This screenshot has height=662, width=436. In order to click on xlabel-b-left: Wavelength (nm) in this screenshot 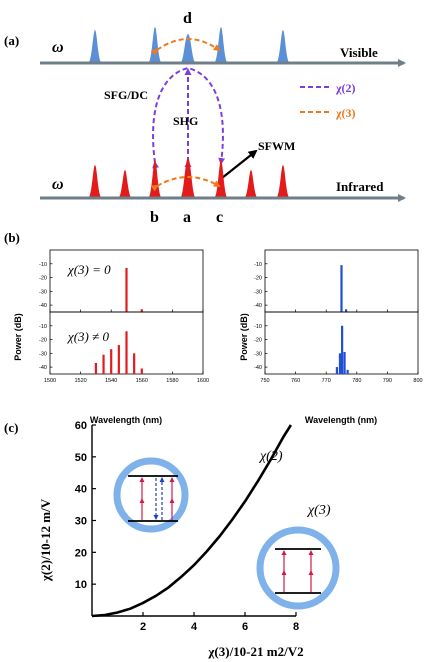, I will do `click(126, 420)`.